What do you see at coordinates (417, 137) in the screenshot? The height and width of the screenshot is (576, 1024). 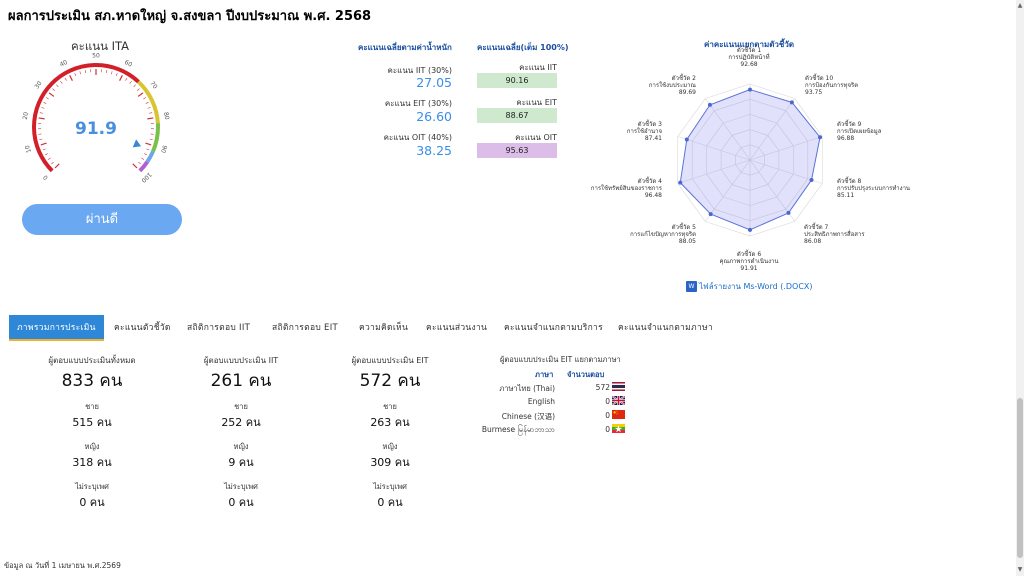 I see `oit-weighted-label: คะแนน OIT (40%)` at bounding box center [417, 137].